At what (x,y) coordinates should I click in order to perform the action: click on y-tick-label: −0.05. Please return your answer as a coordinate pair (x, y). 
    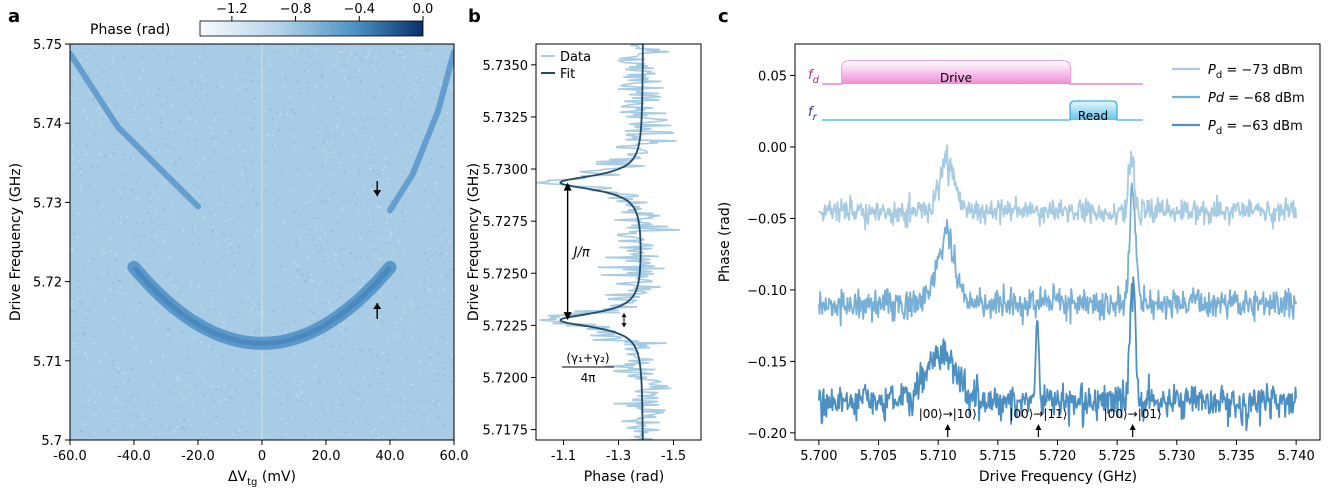
    Looking at the image, I should click on (767, 219).